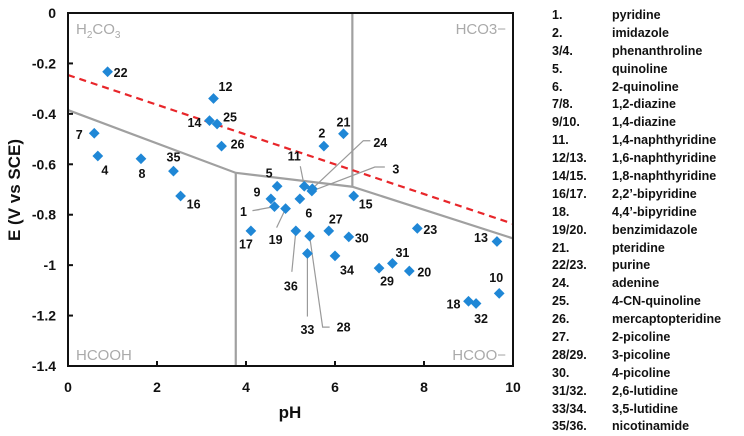 The width and height of the screenshot is (744, 436). What do you see at coordinates (641, 337) in the screenshot?
I see `legend-compound-name: 2-picoline` at bounding box center [641, 337].